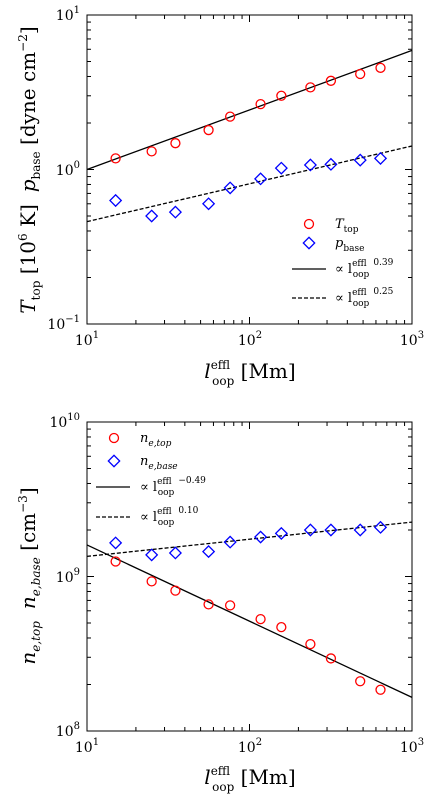 Image resolution: width=436 pixels, height=801 pixels. I want to click on top-legend: Ttop pbase ∝ leff loop0.39 ∝ leff loop0.25, so click(343, 263).